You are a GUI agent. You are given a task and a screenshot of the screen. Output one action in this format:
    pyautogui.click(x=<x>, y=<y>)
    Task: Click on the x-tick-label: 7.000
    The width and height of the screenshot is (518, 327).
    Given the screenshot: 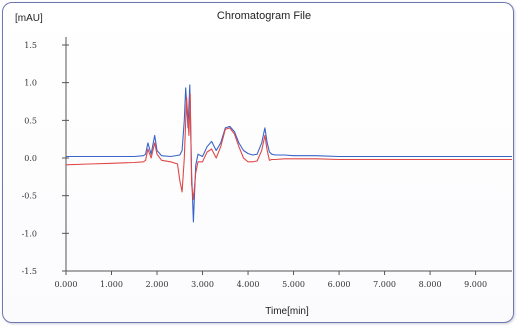 What is the action you would take?
    pyautogui.click(x=384, y=284)
    